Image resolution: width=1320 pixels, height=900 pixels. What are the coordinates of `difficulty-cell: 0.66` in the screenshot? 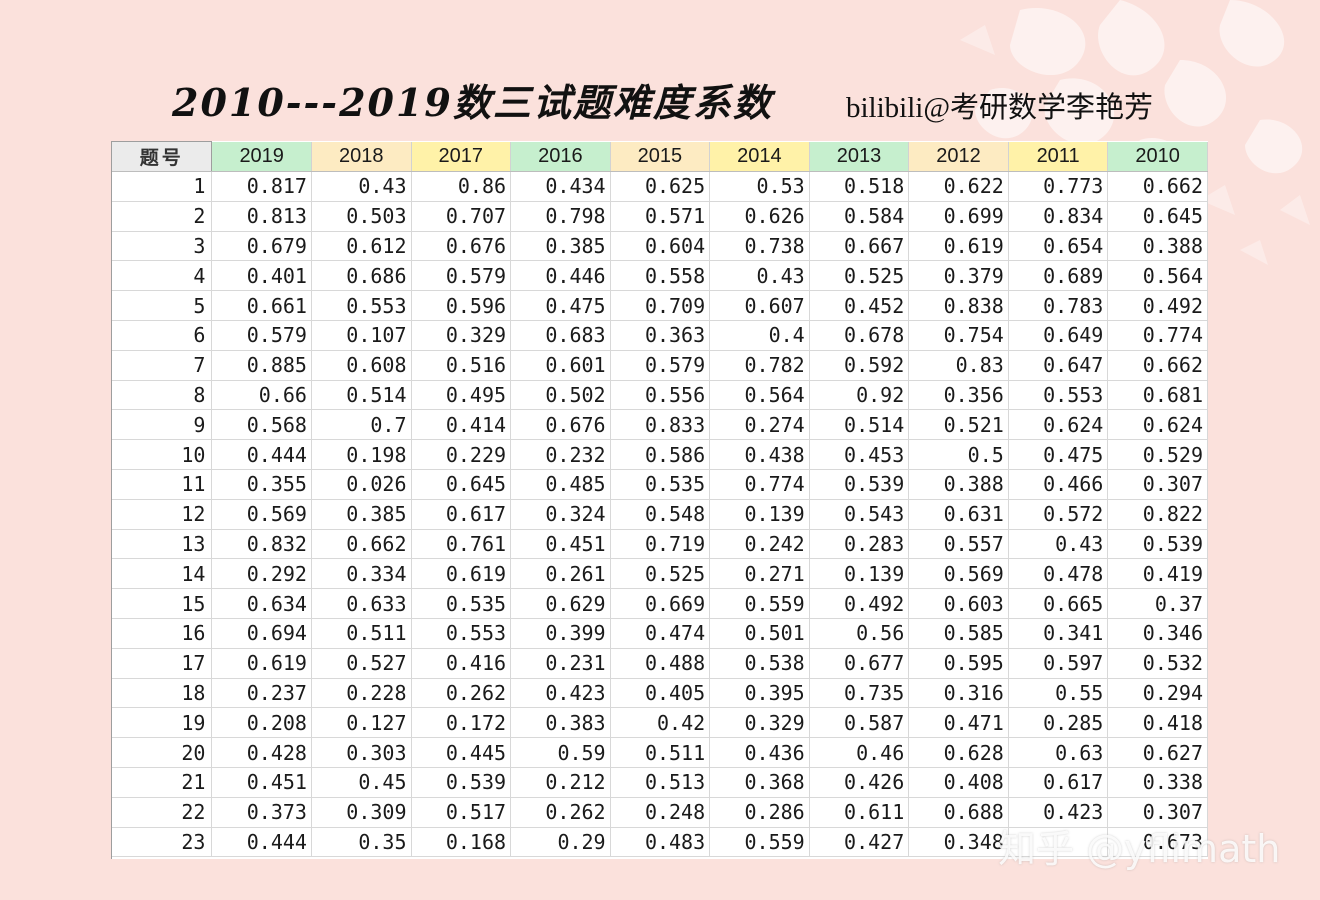 It's located at (261, 395).